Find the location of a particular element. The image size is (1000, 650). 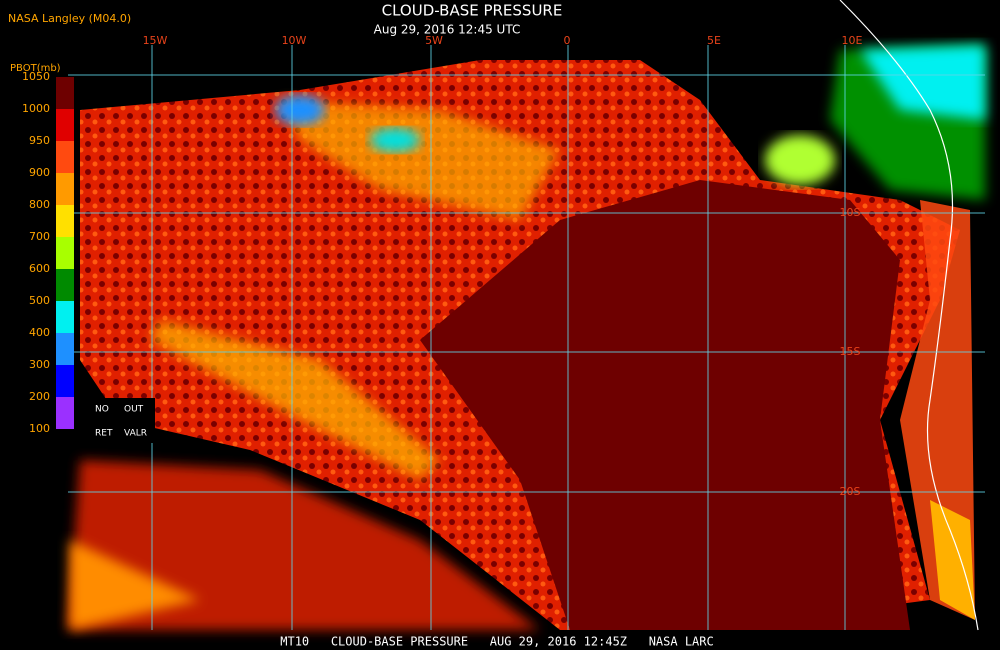

legend-tick-label: 1050 is located at coordinates (36, 76).